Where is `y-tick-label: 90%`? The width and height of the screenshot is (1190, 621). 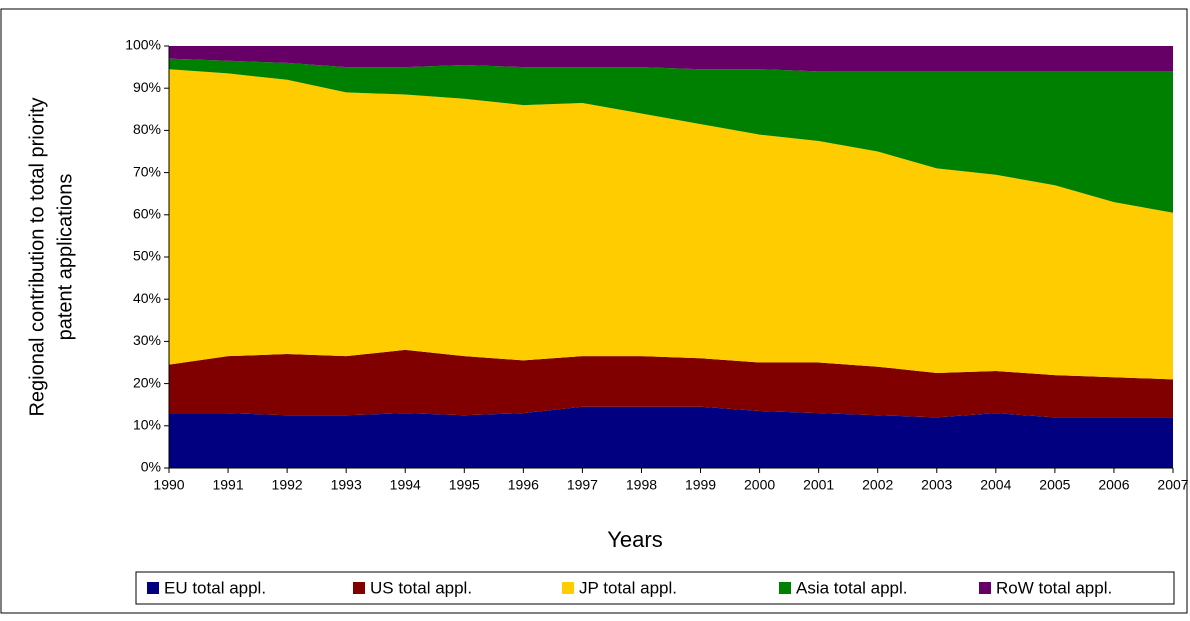
y-tick-label: 90% is located at coordinates (147, 87).